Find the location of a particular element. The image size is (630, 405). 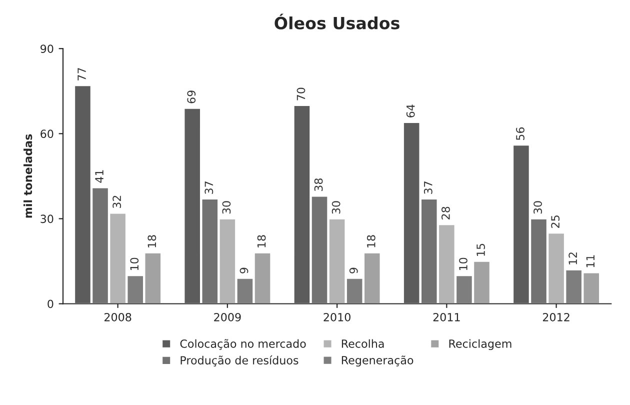

x-tick-label: 2012 is located at coordinates (556, 317).